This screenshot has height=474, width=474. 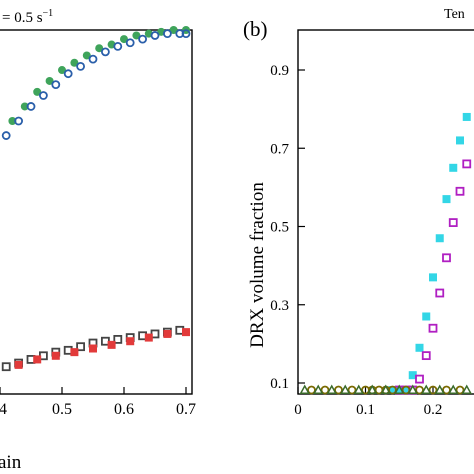 What do you see at coordinates (279, 306) in the screenshot?
I see `panel-b-y-tick-label: 0.3` at bounding box center [279, 306].